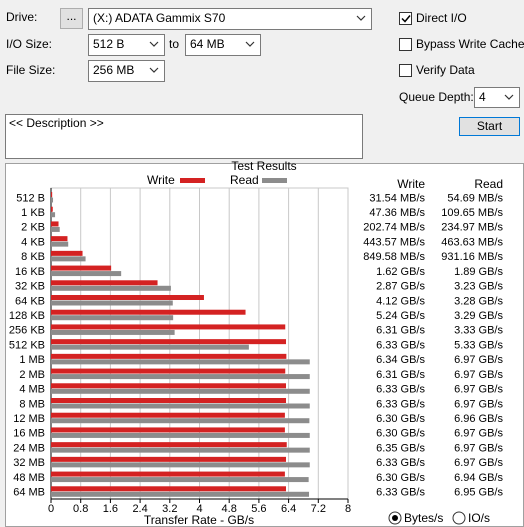  What do you see at coordinates (482, 97) in the screenshot?
I see `queue-depth-value: 4` at bounding box center [482, 97].